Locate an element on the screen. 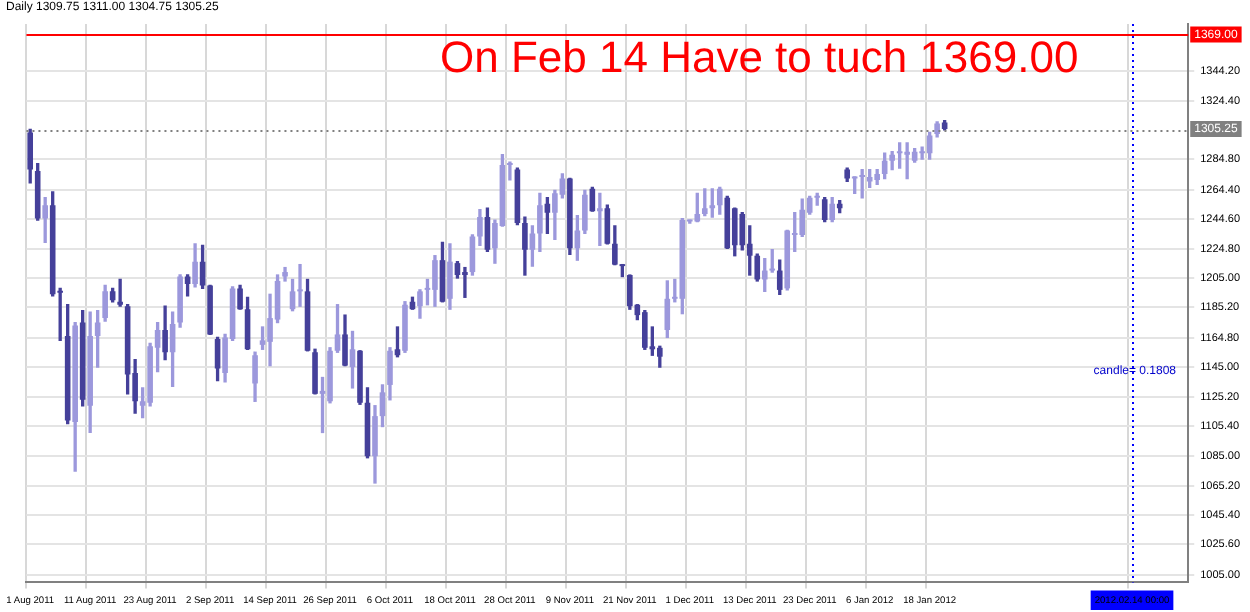 The image size is (1250, 612). chart-title: On Feb 14 Have to tuch 1369.00 is located at coordinates (759, 58).